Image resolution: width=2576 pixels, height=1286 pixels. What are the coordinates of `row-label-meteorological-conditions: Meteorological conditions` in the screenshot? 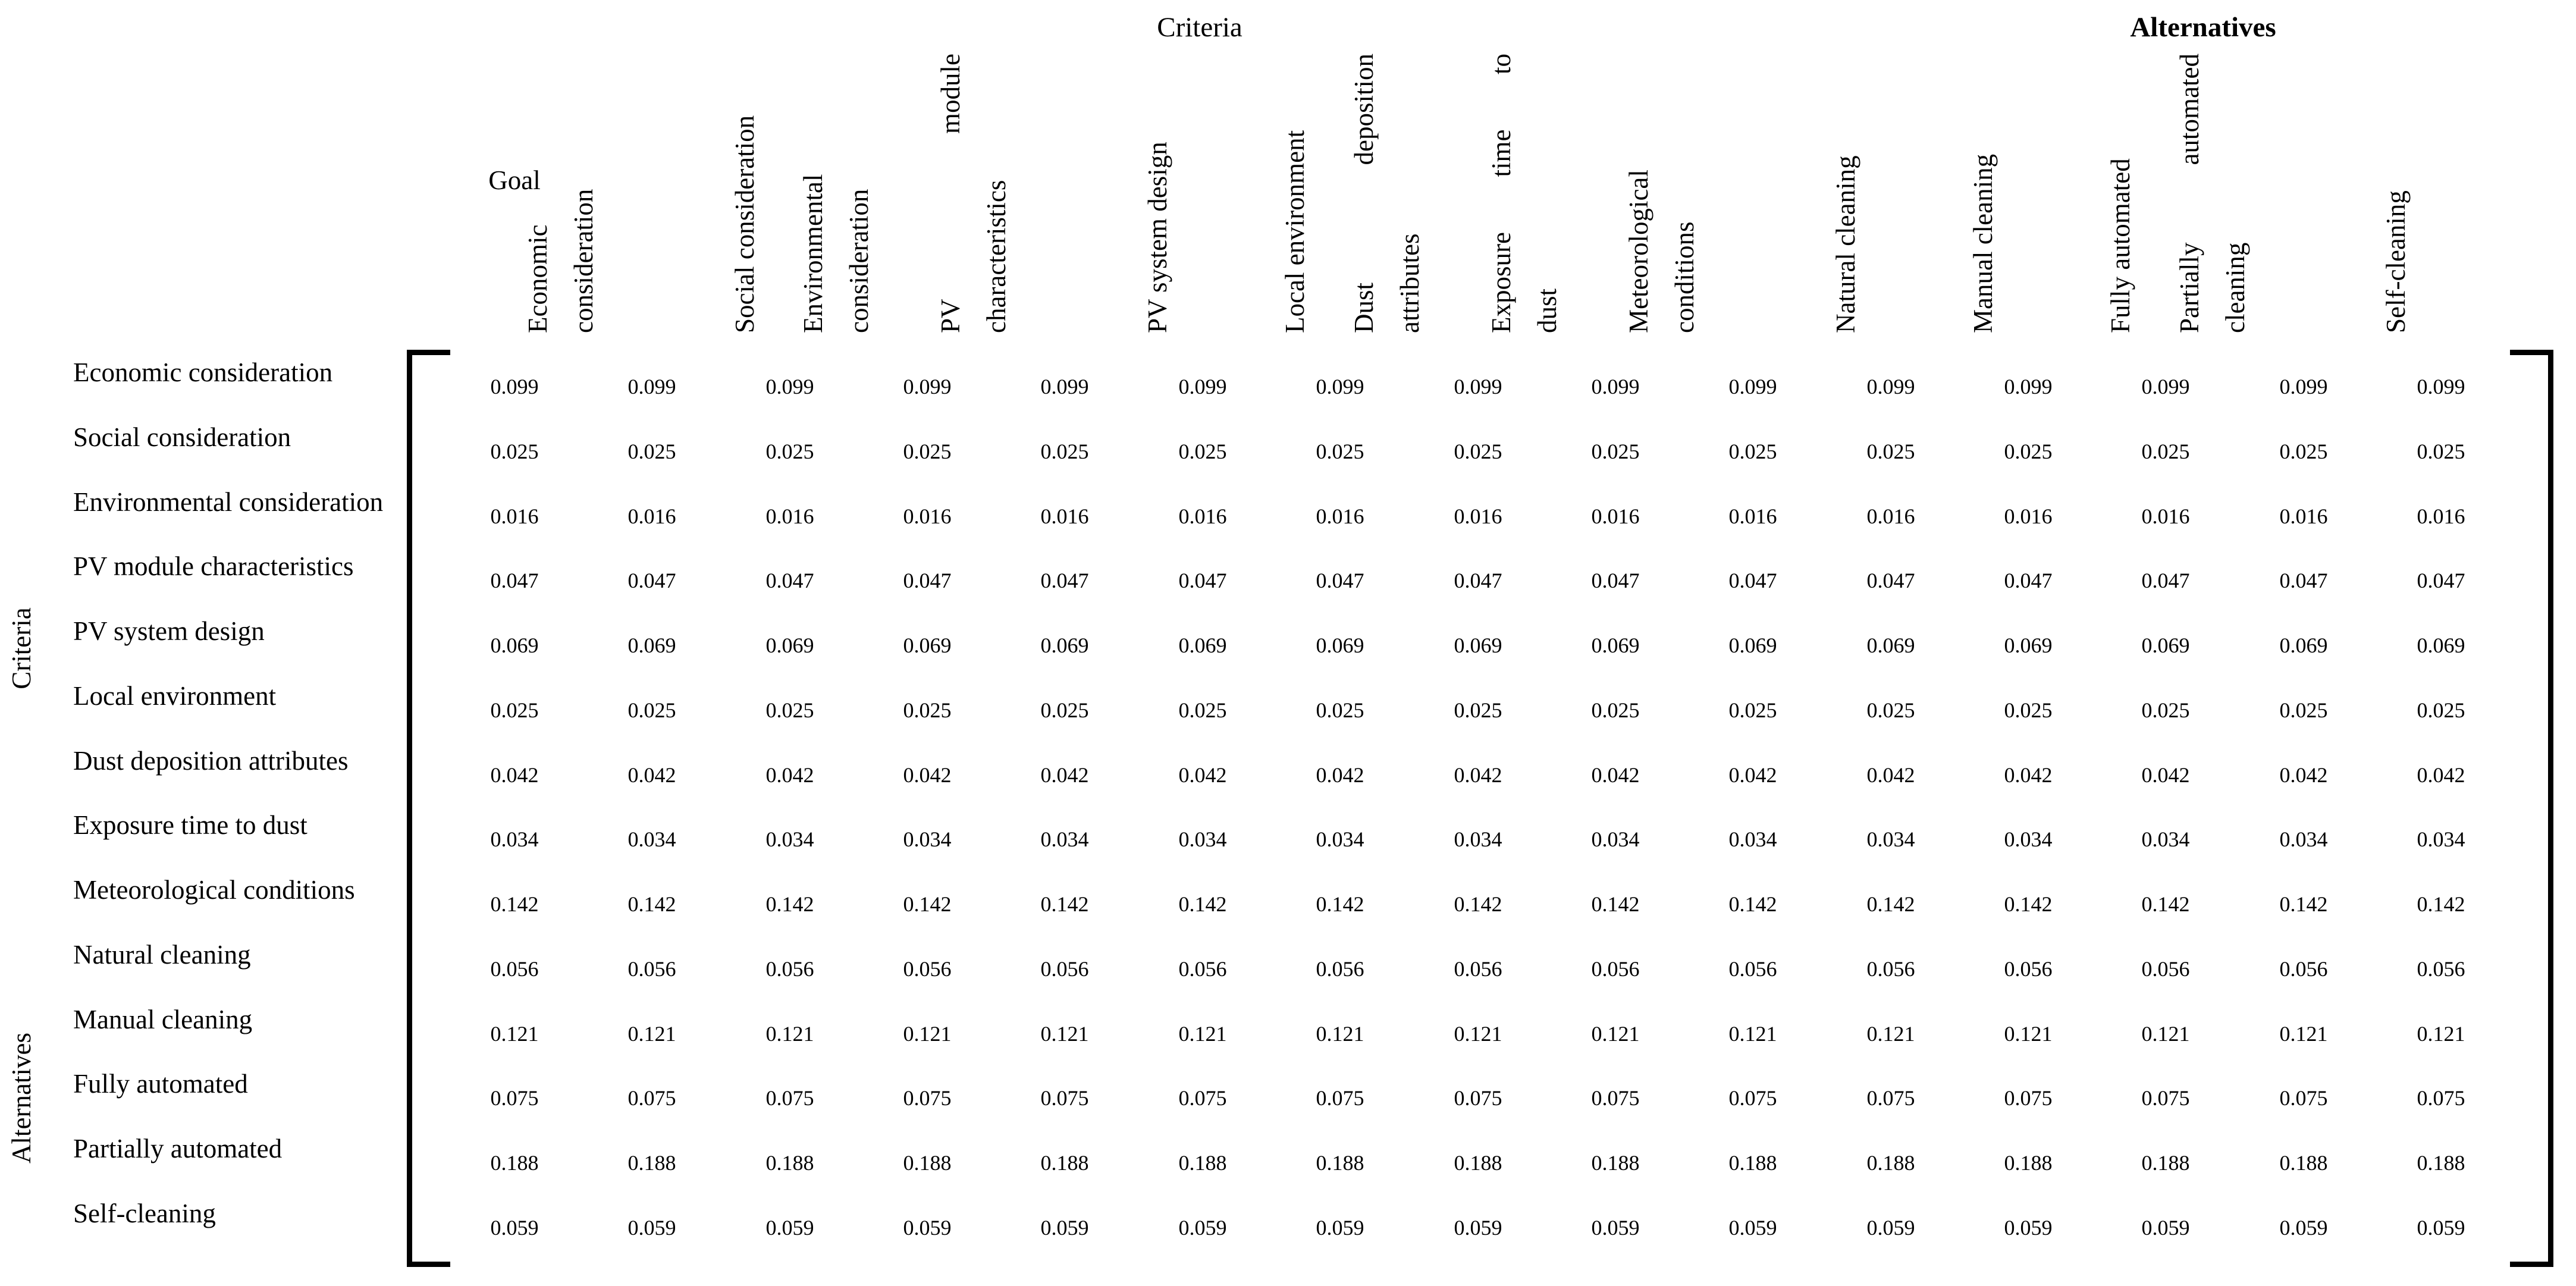 It's located at (214, 890).